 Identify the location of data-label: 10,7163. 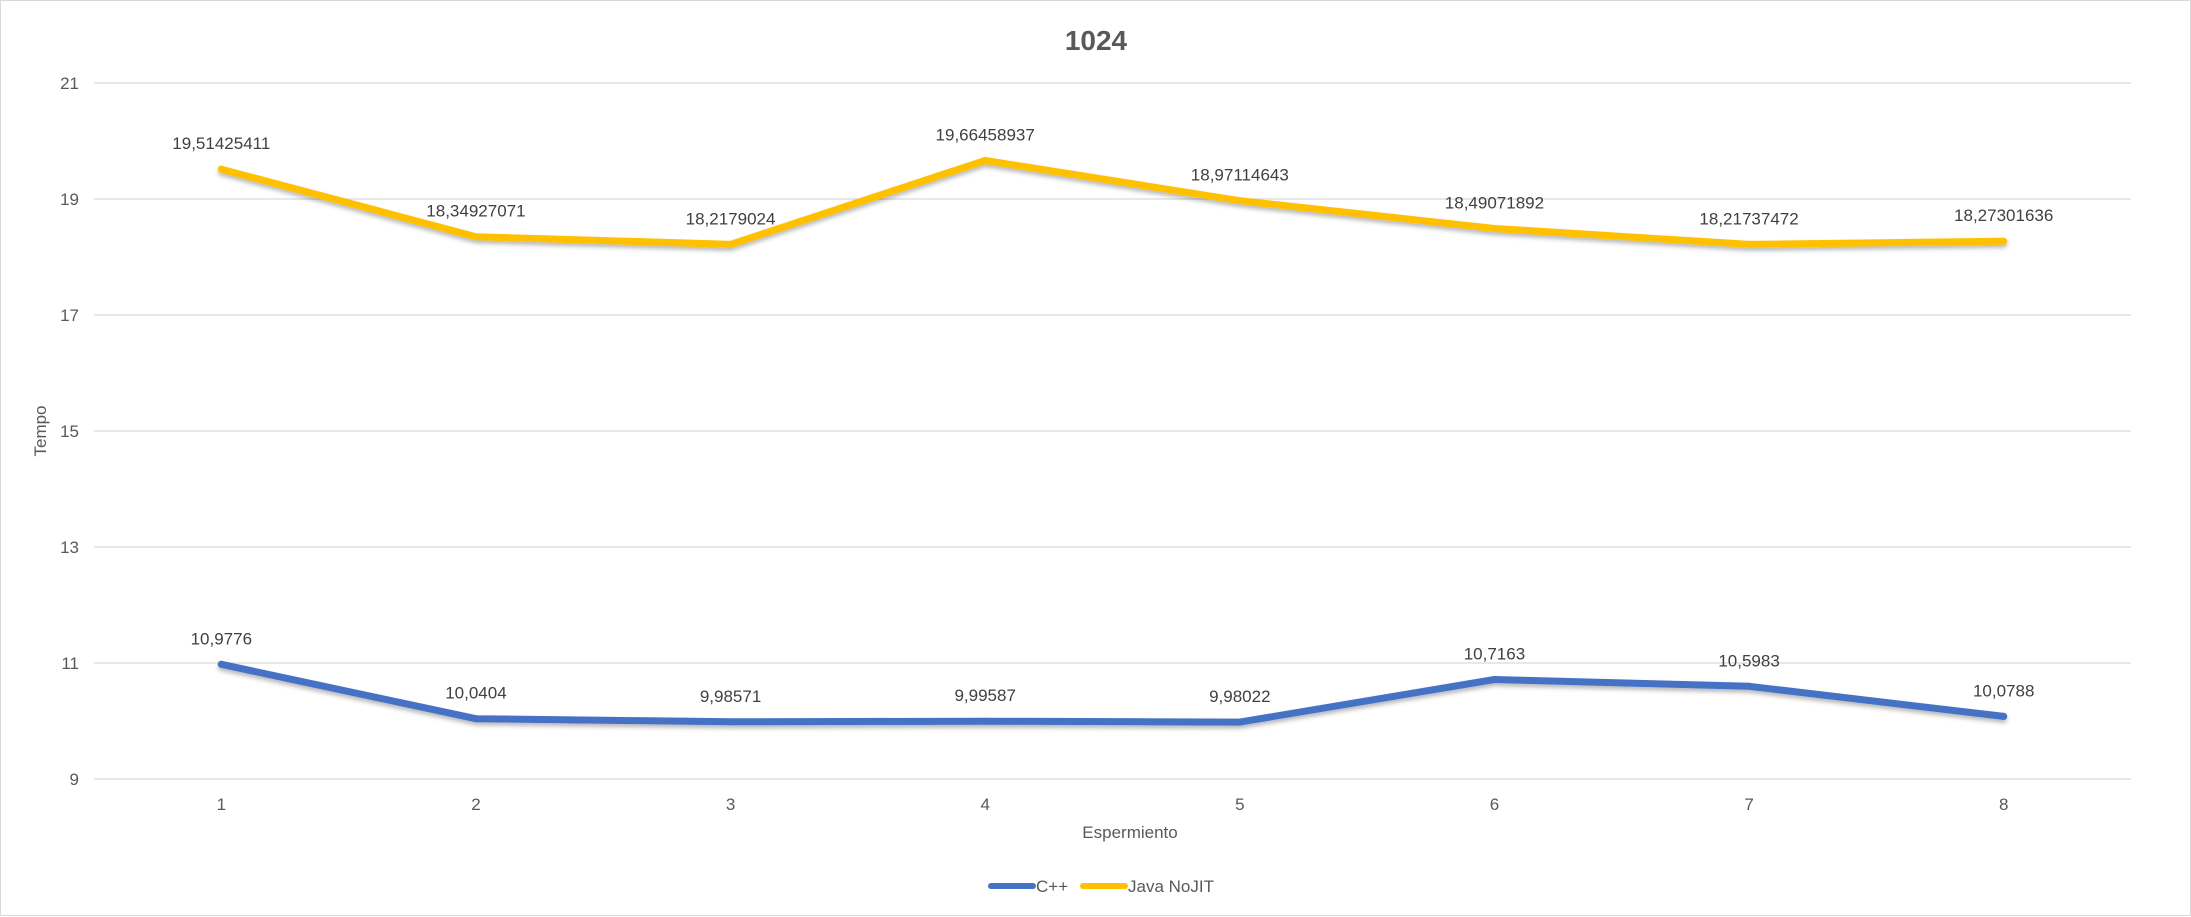
(1494, 653).